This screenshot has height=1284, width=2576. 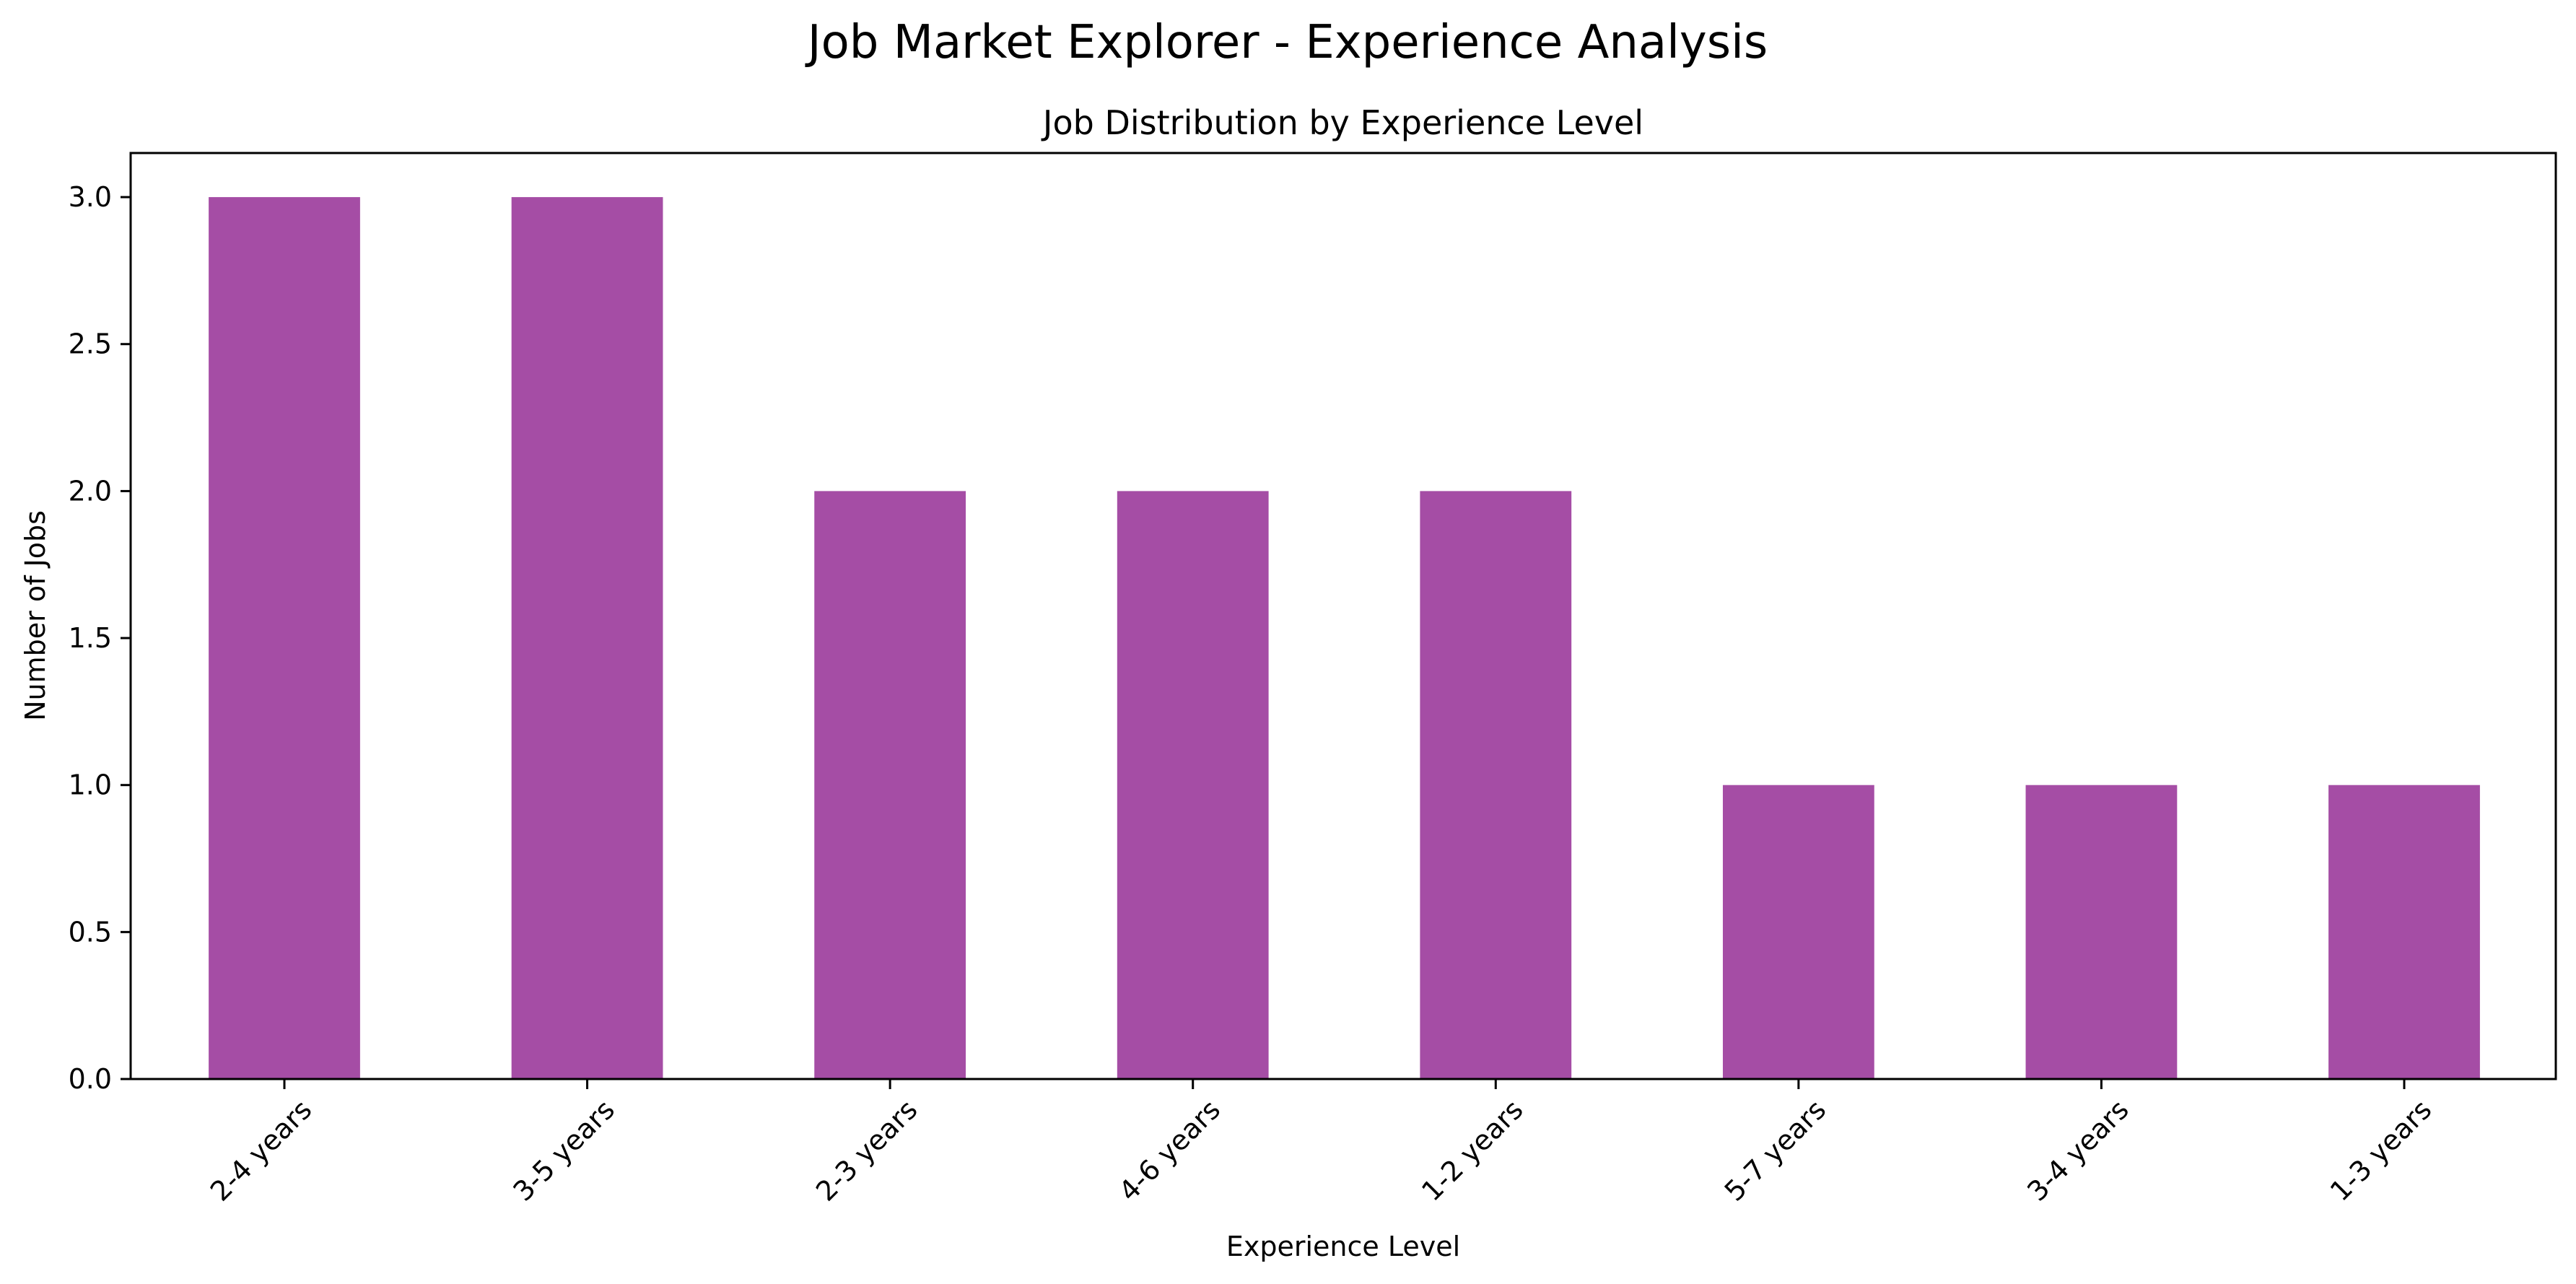 I want to click on y-tick-label: 2.5, so click(x=90, y=344).